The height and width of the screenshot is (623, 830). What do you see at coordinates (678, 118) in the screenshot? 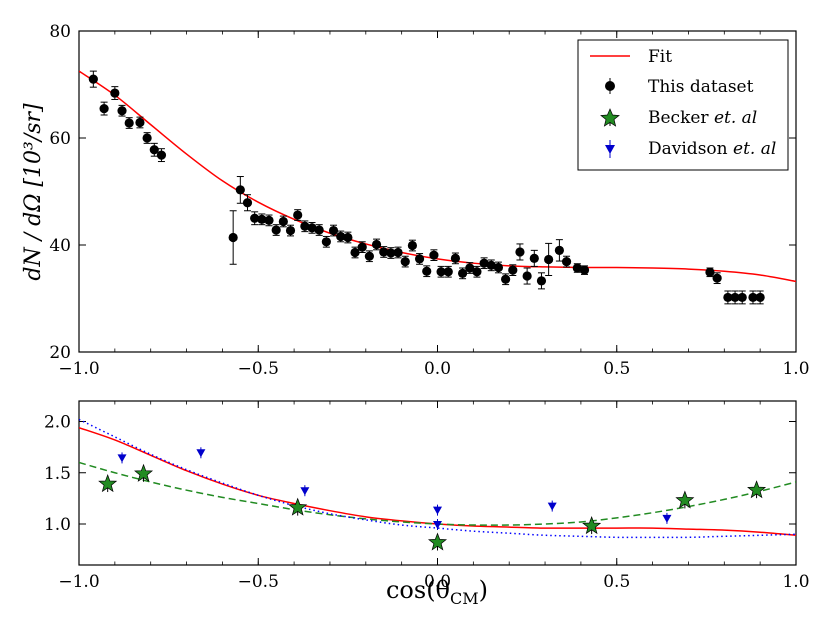
I see `legend-entry-becker: Becker et. al` at bounding box center [678, 118].